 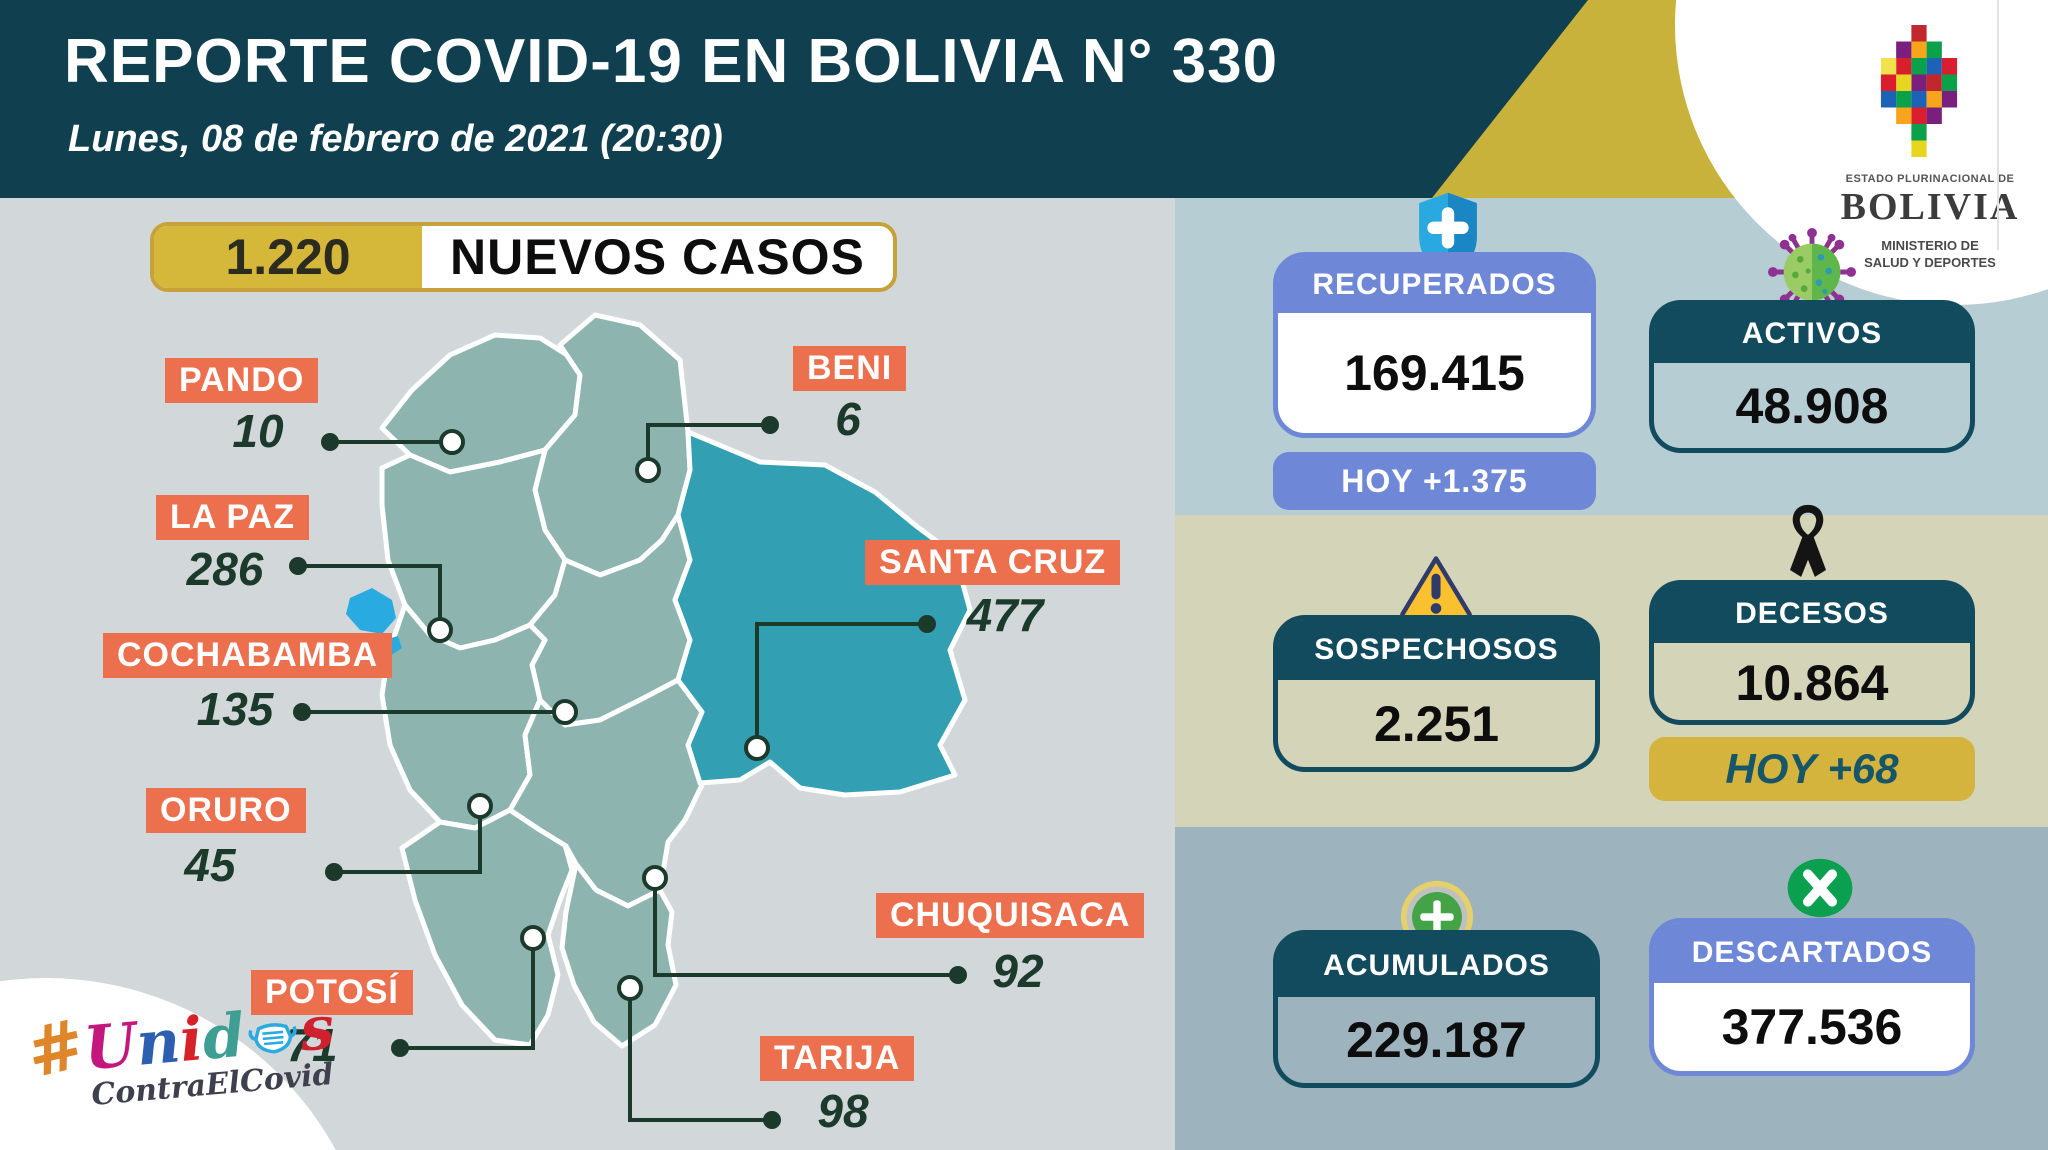 What do you see at coordinates (1812, 376) in the screenshot?
I see `card-activos: ACTIVOS 48.908` at bounding box center [1812, 376].